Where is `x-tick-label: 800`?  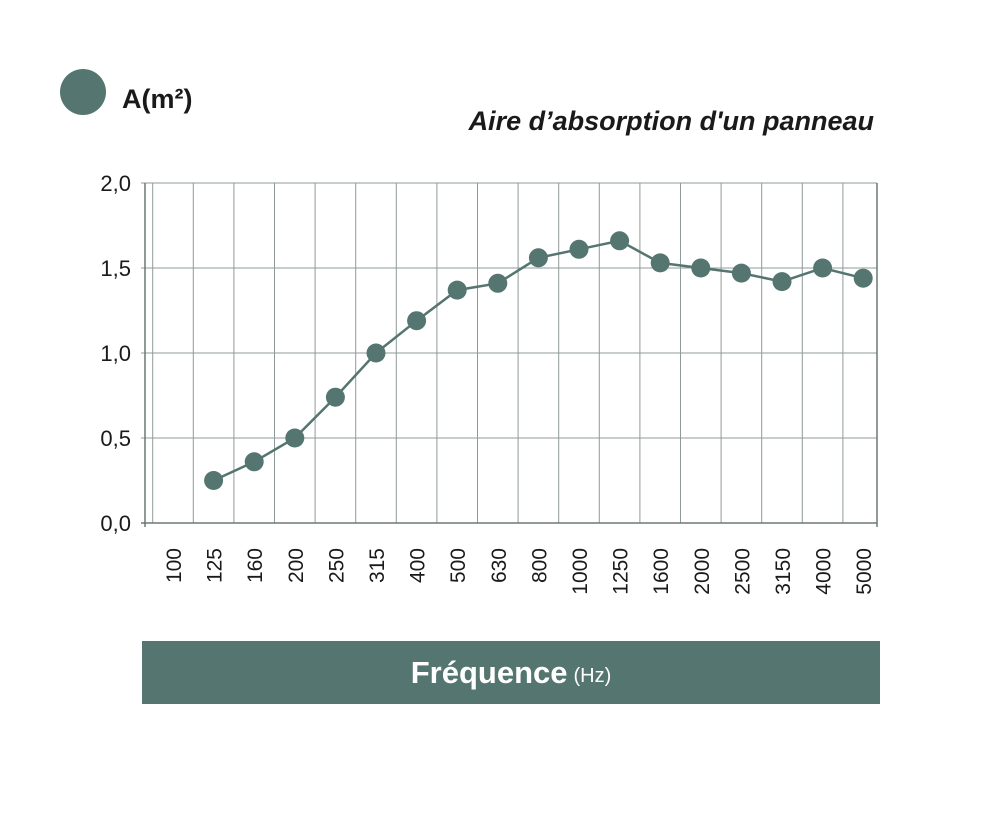 x-tick-label: 800 is located at coordinates (539, 565).